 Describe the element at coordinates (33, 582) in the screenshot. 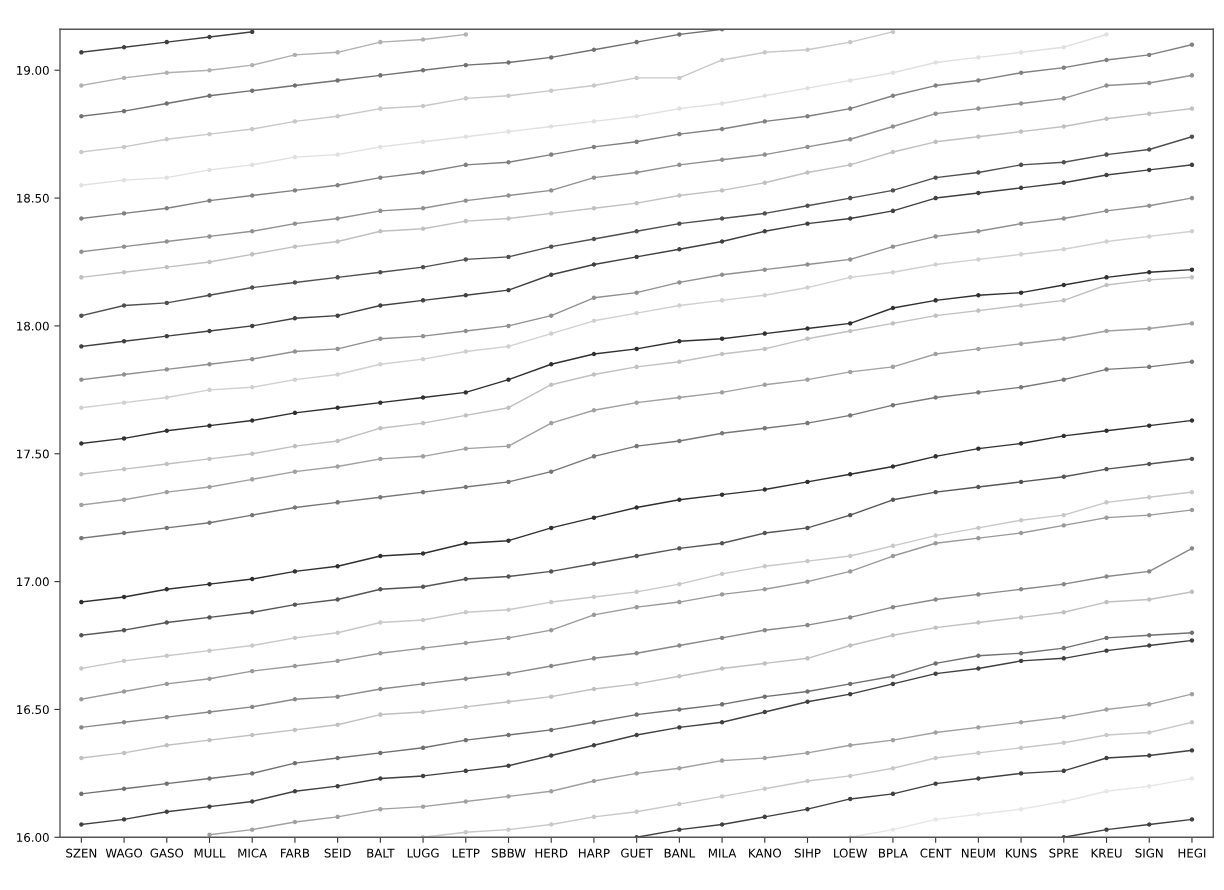

I see `y-tick-label: 17.00` at that location.